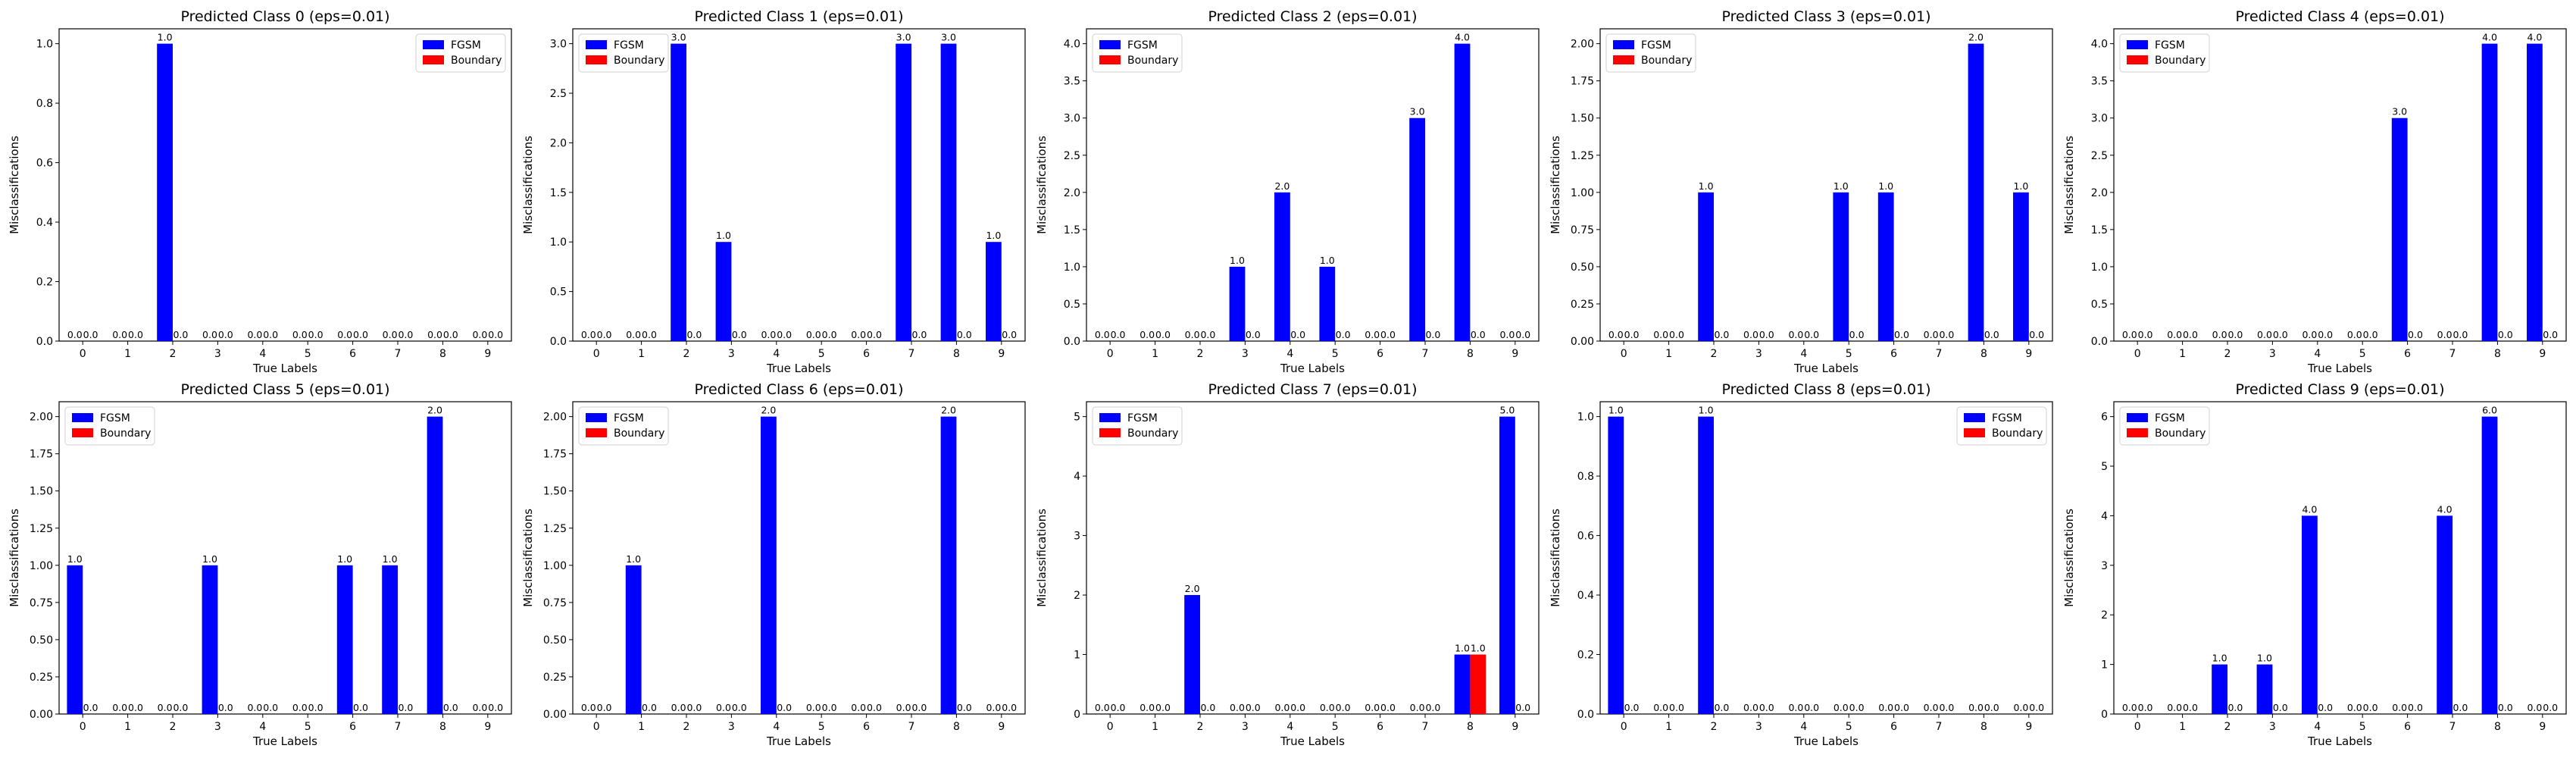  I want to click on plot-area, so click(285, 185).